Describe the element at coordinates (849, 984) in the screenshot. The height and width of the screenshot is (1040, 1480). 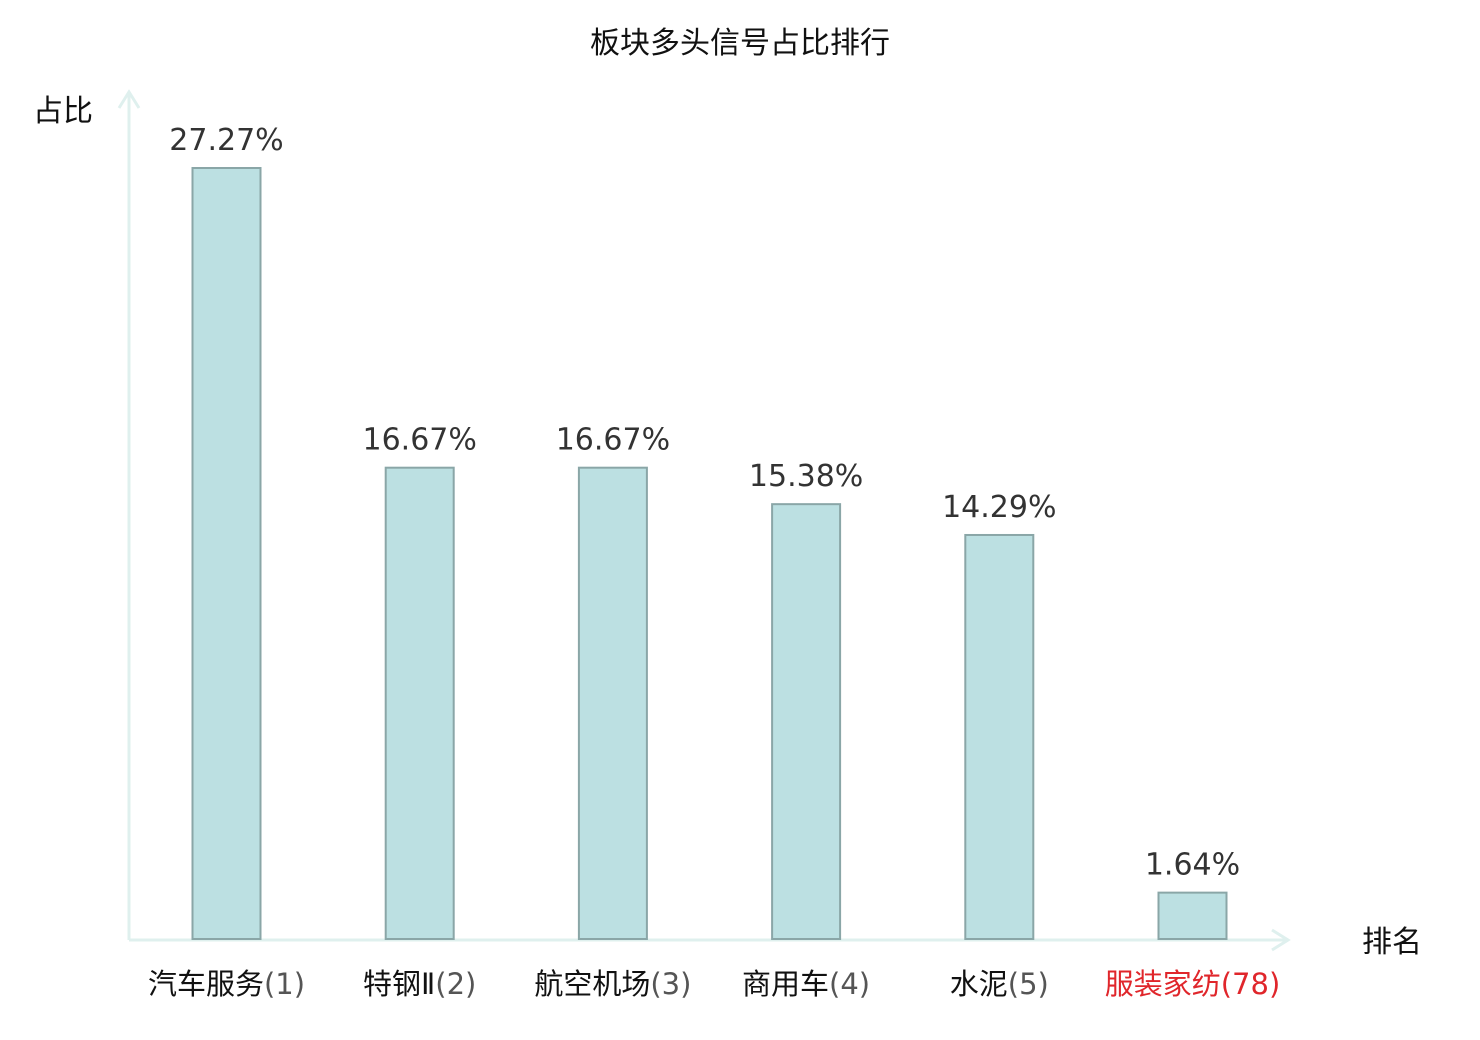
I see `category-rank: (4)` at that location.